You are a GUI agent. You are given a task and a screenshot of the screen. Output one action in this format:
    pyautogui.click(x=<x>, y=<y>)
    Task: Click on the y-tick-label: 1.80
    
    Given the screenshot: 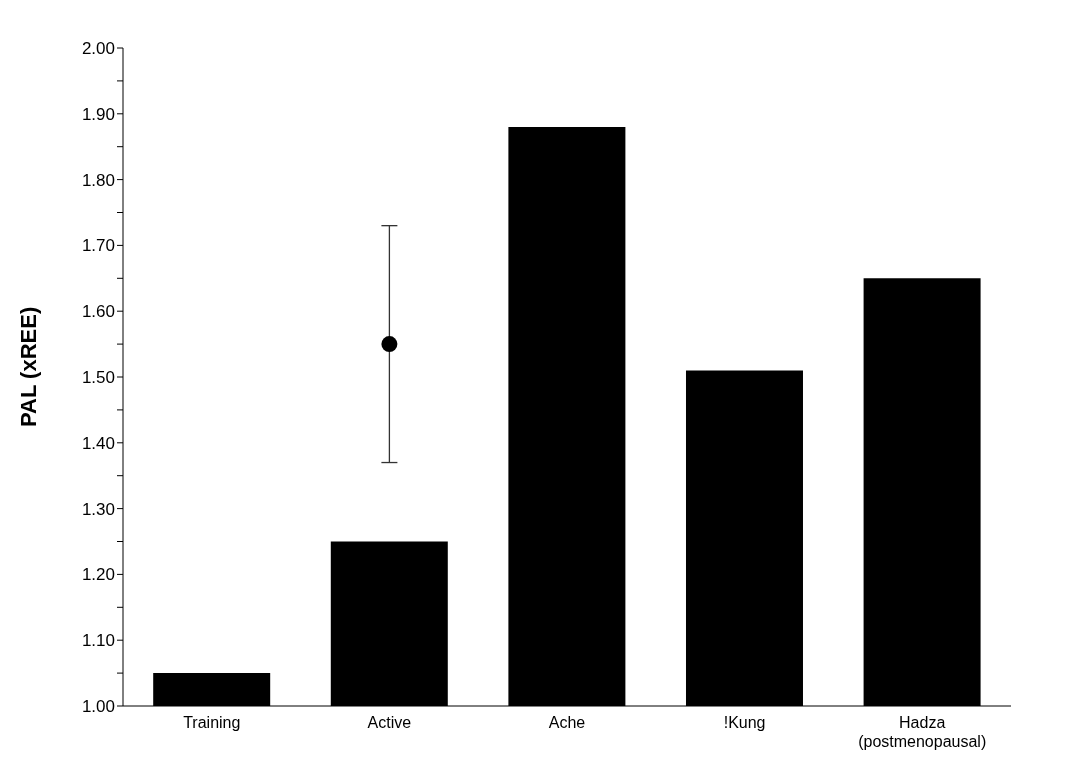 What is the action you would take?
    pyautogui.click(x=98, y=180)
    